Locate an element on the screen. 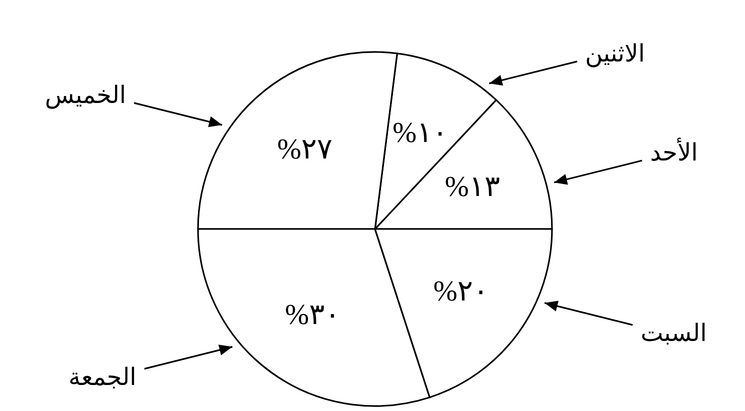 Image resolution: width=745 pixels, height=411 pixels. slice-label: الخميس is located at coordinates (85, 94).